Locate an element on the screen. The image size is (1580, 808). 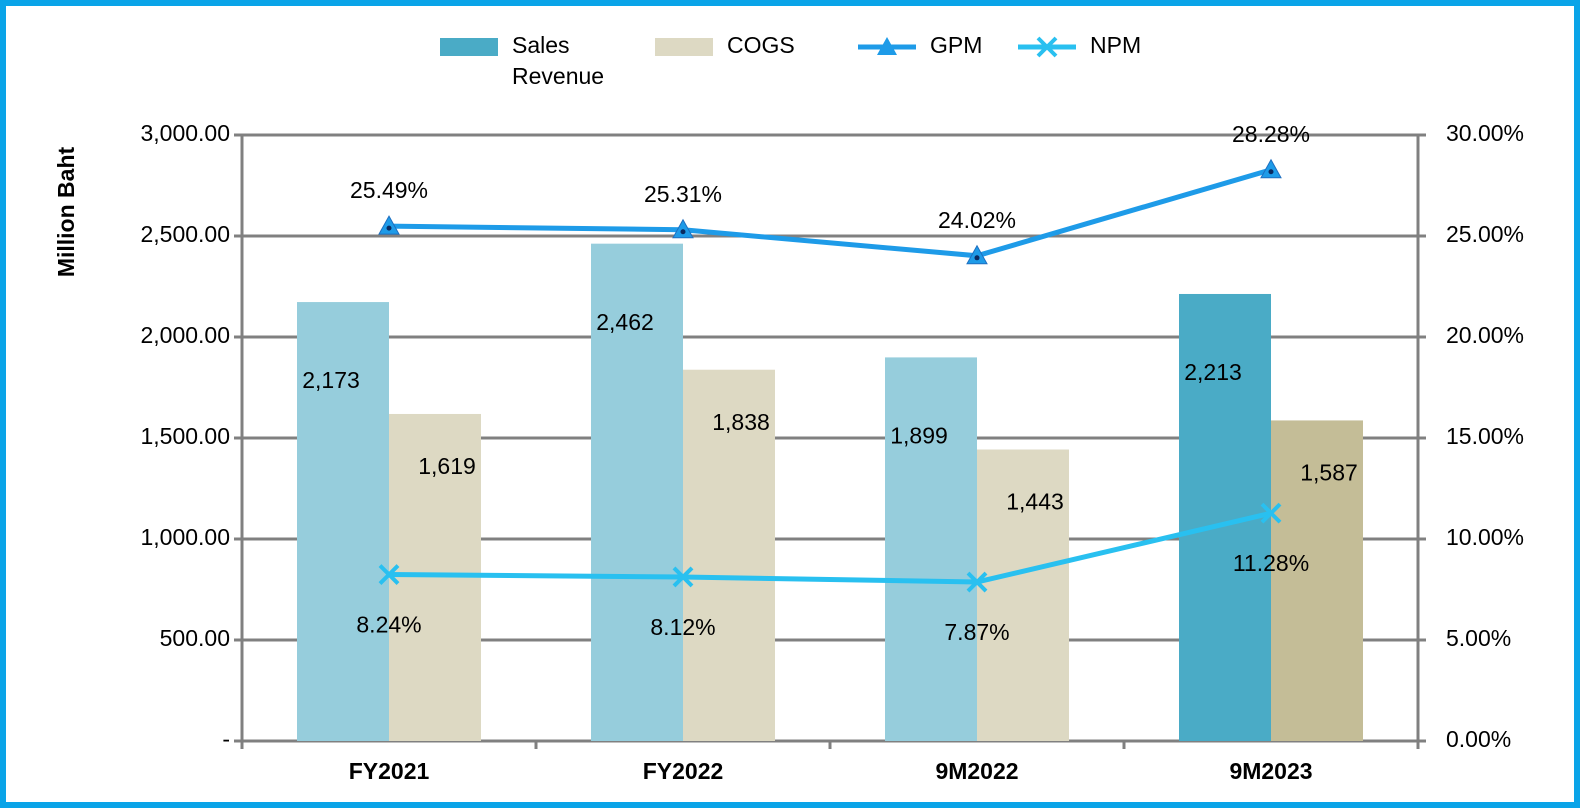
data-label: 25.31% is located at coordinates (683, 194).